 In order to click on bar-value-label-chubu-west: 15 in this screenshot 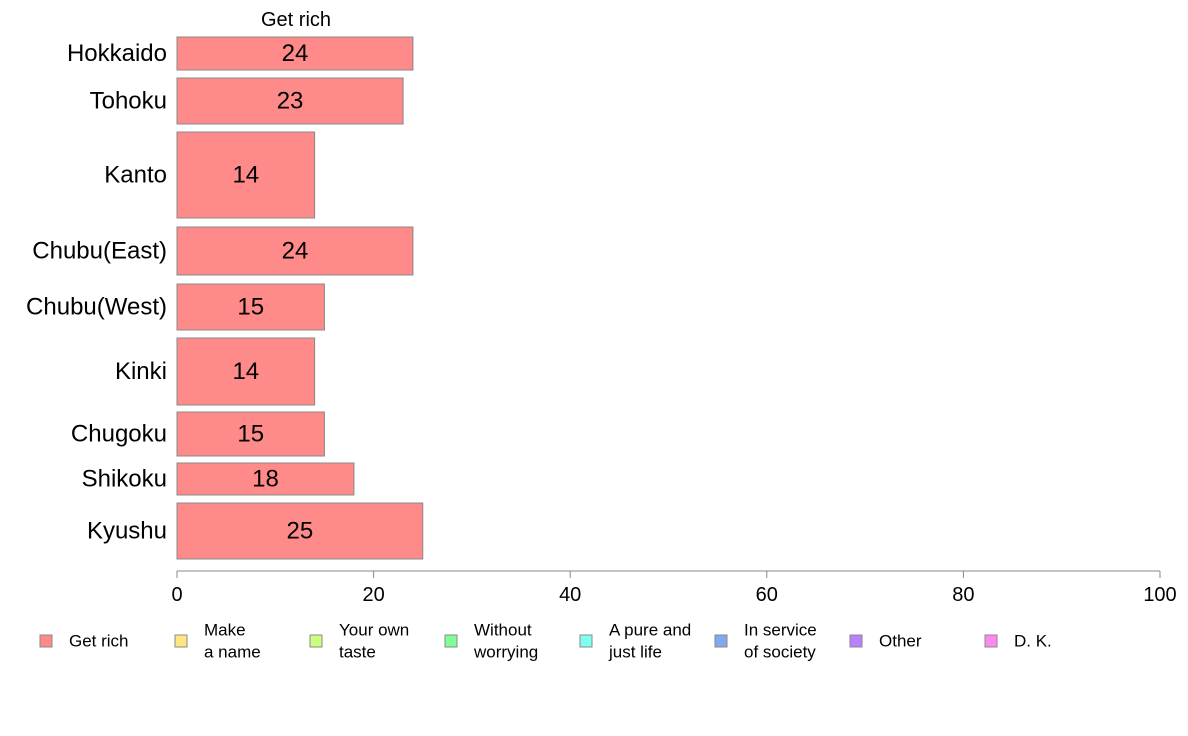, I will do `click(250, 307)`.